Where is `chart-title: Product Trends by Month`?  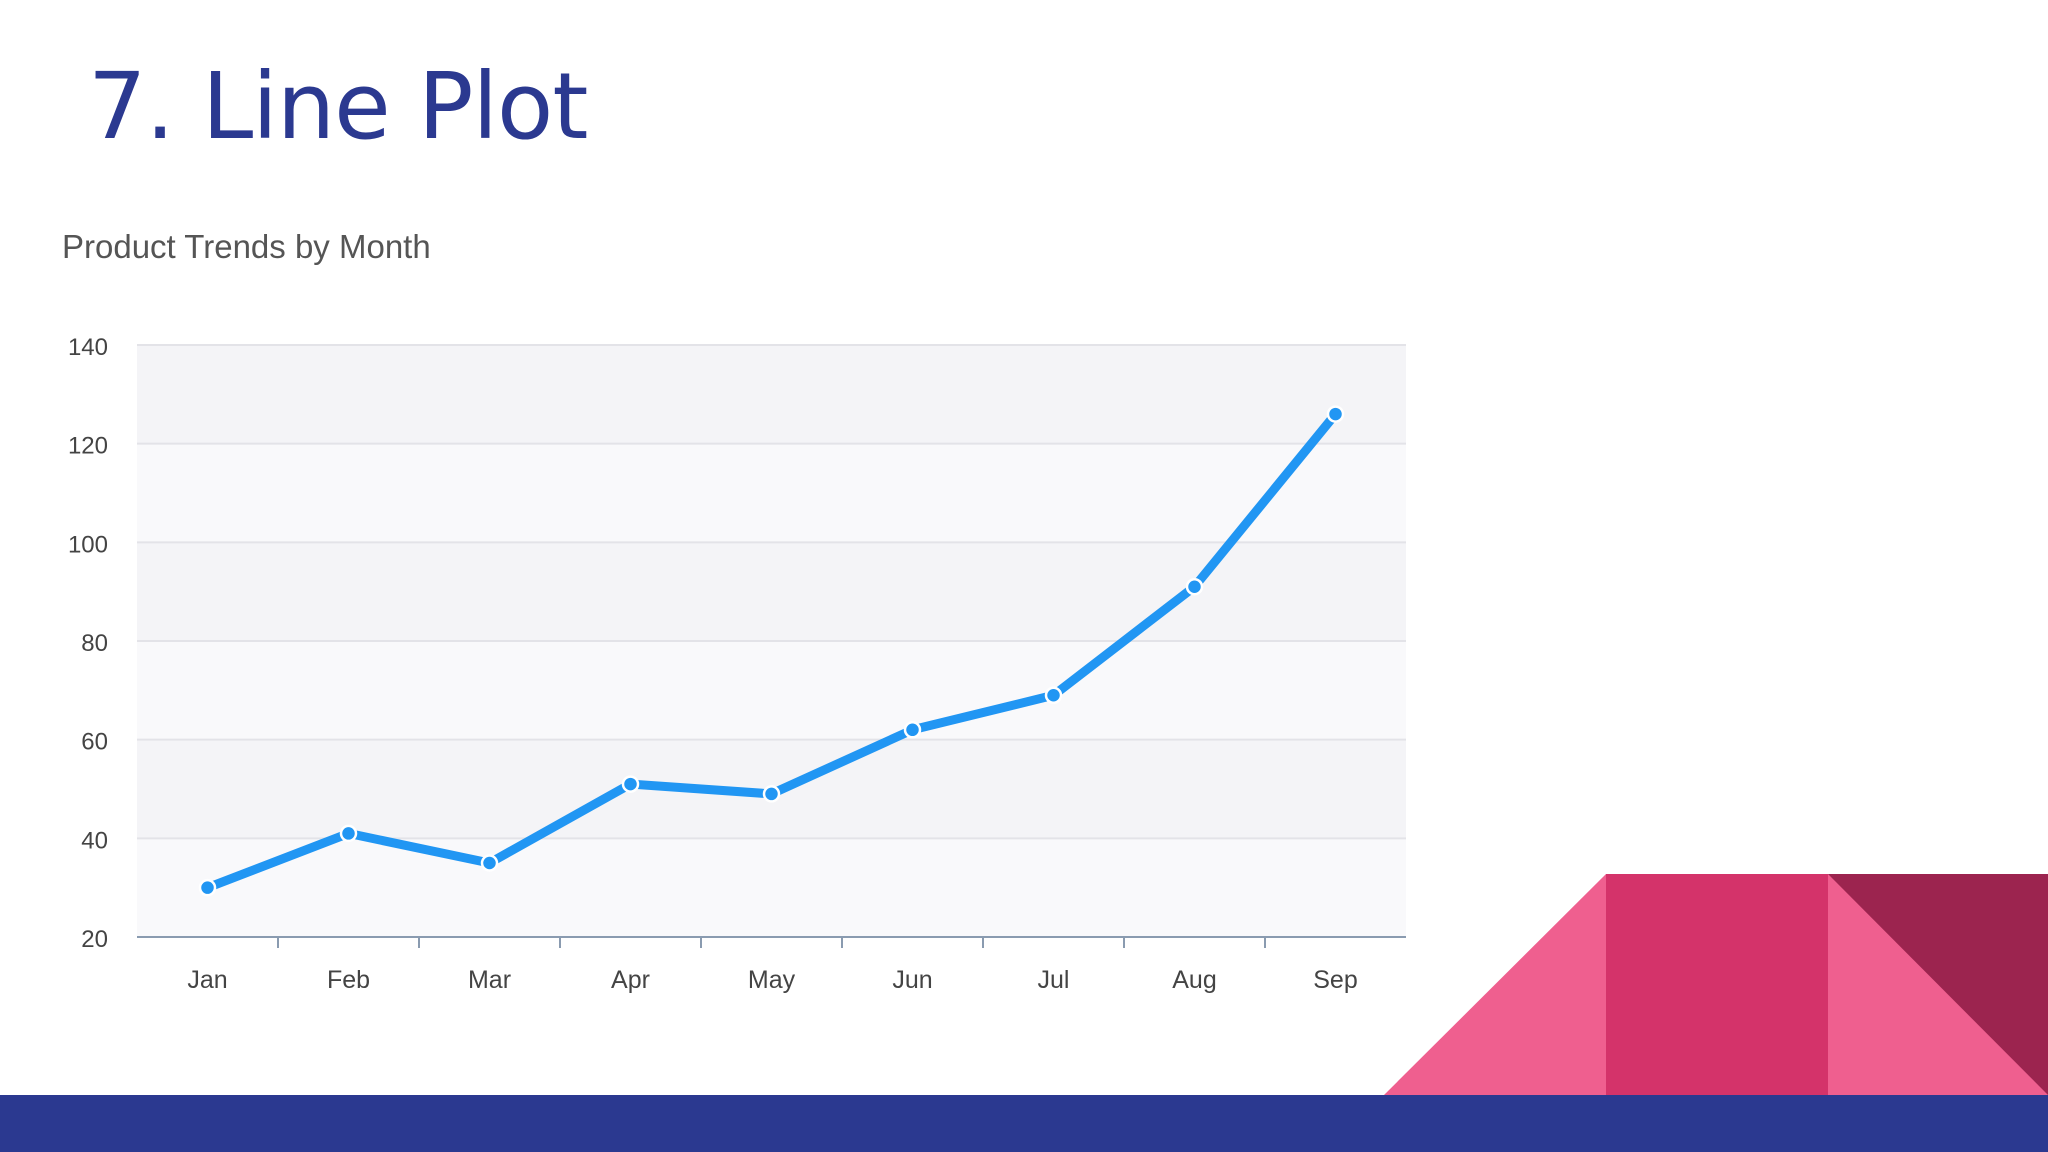 chart-title: Product Trends by Month is located at coordinates (246, 246).